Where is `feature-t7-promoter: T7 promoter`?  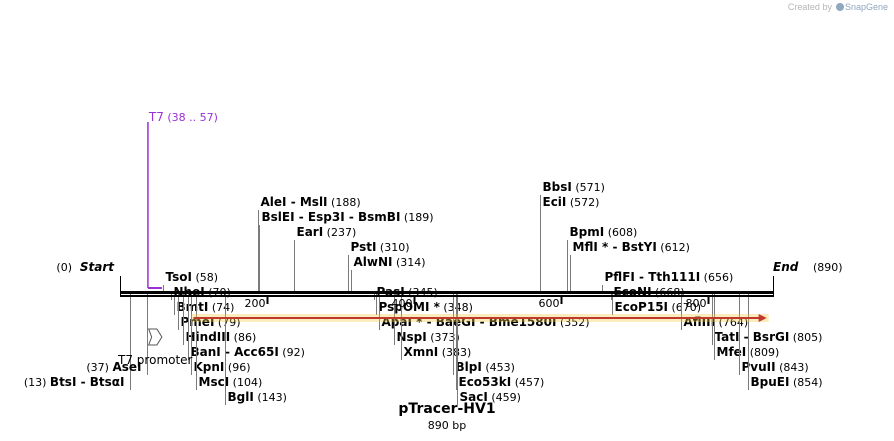
feature-t7-promoter: T7 promoter is located at coordinates (155, 347).